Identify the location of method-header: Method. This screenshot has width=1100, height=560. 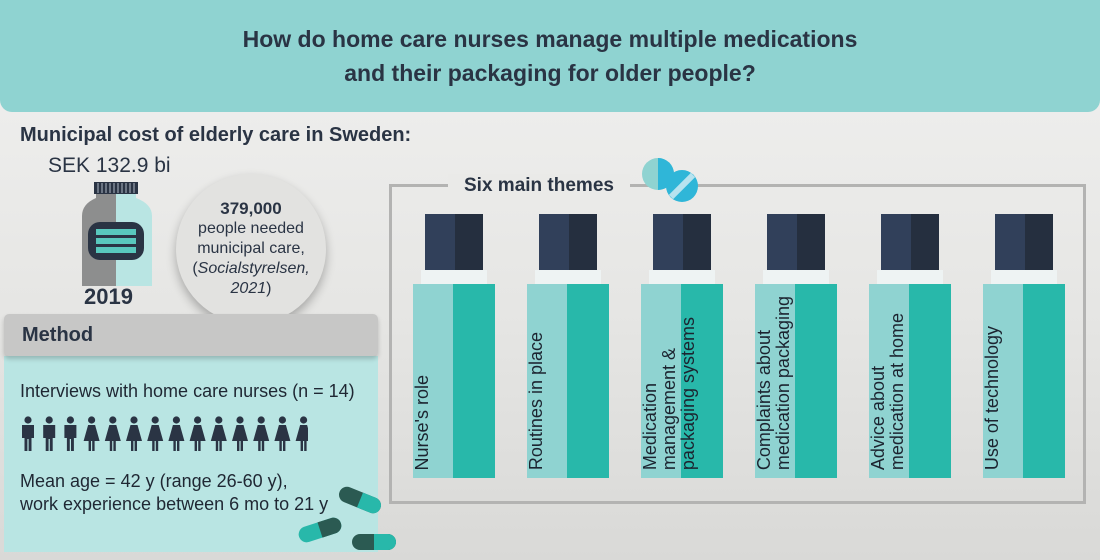
(191, 335).